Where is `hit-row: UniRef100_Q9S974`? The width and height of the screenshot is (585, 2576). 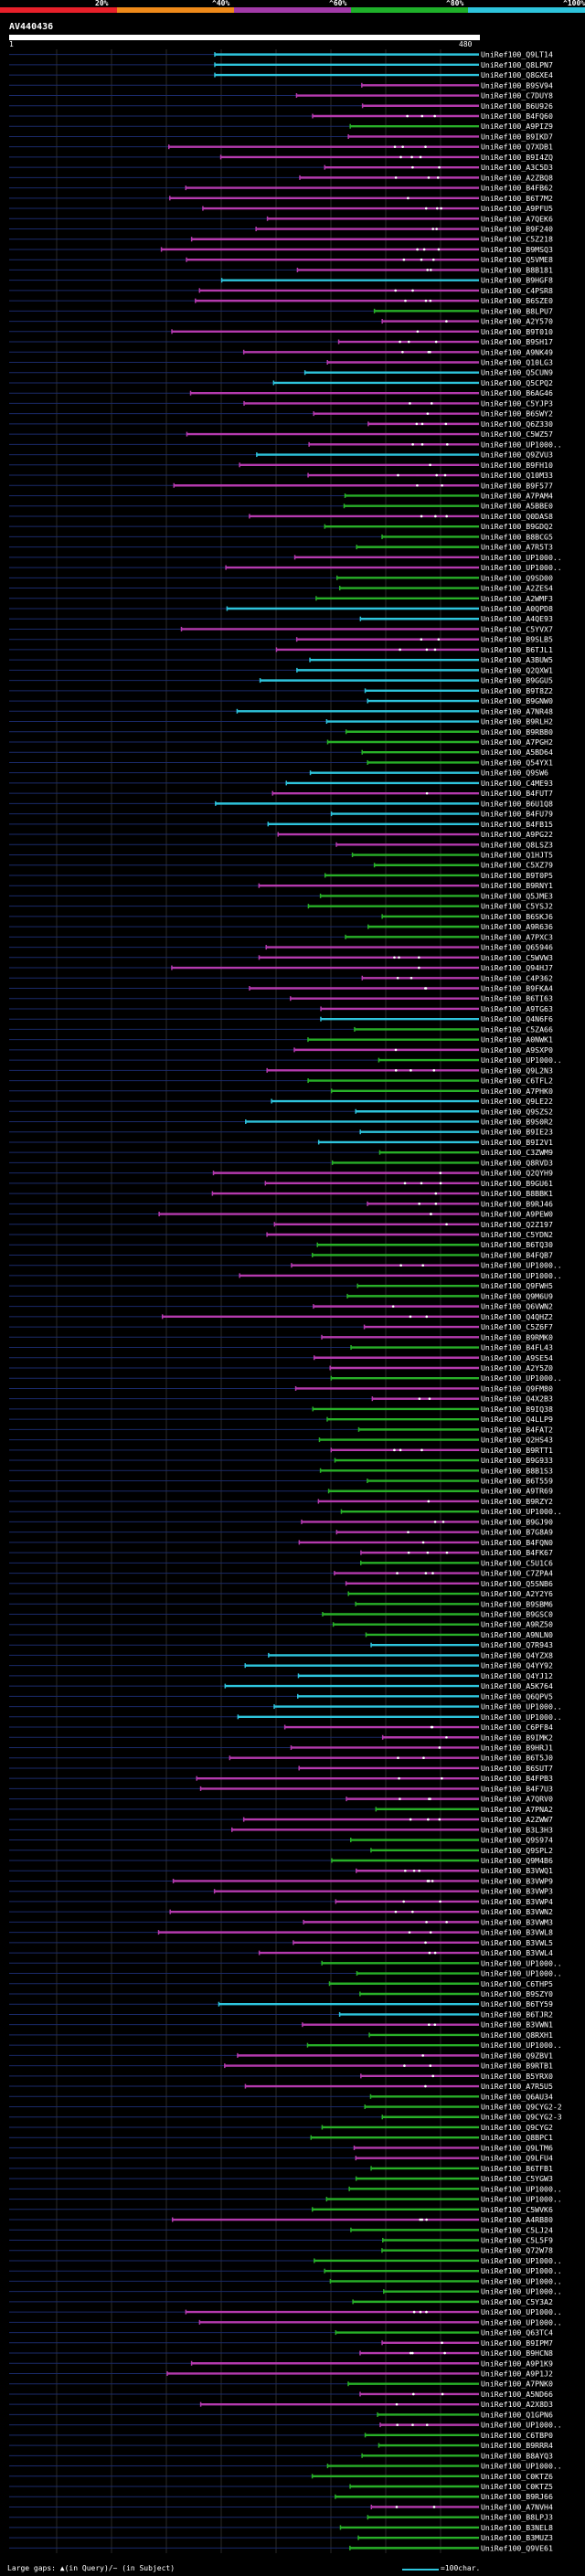
hit-row: UniRef100_Q9S974 is located at coordinates (281, 1840).